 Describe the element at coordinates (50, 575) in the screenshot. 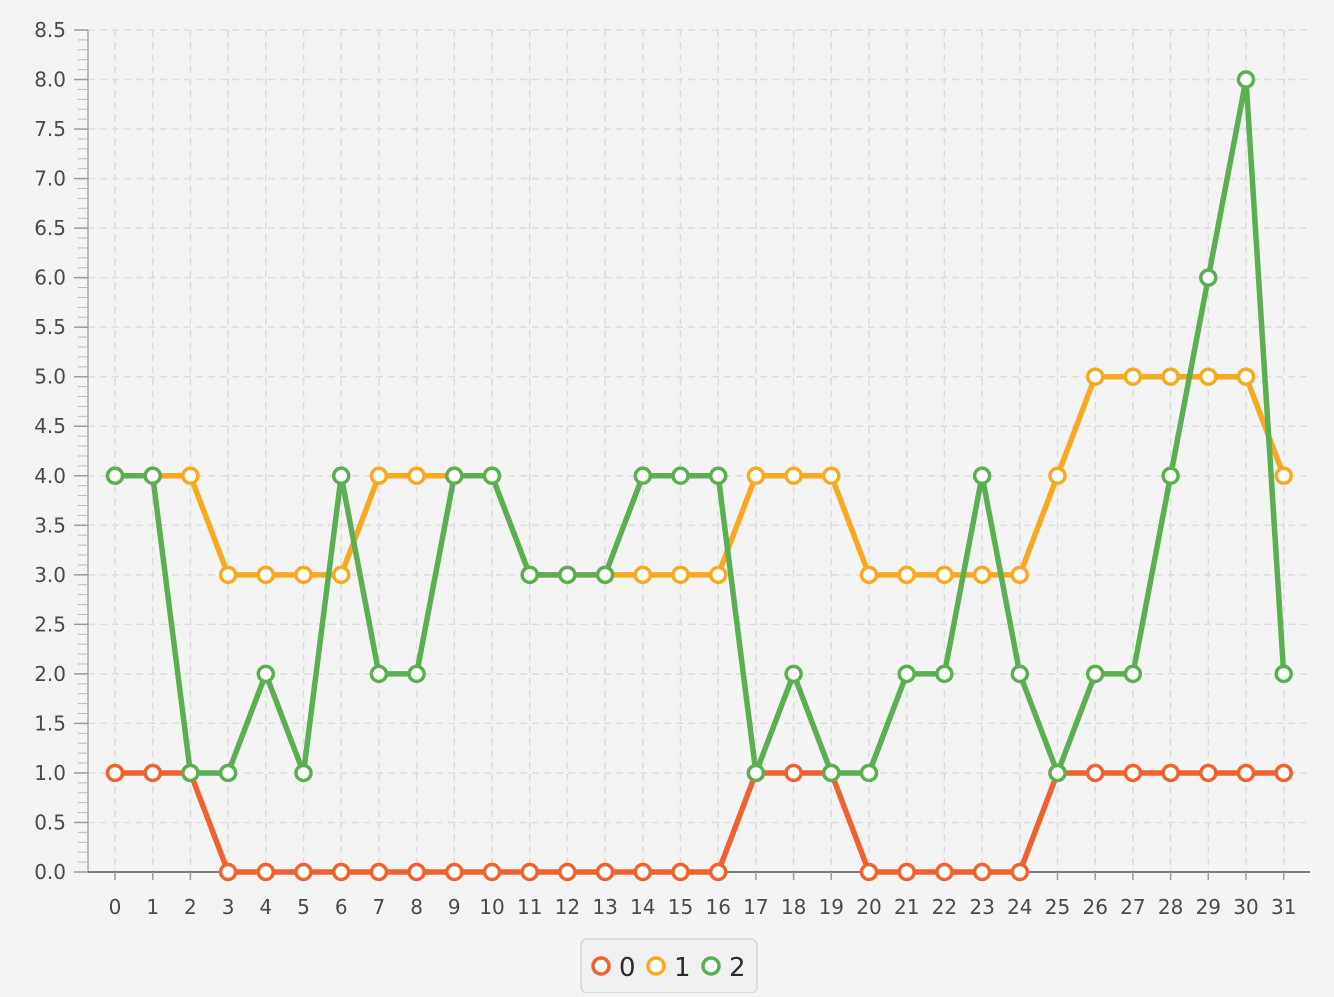

I see `y-tick-label: 3.0` at that location.